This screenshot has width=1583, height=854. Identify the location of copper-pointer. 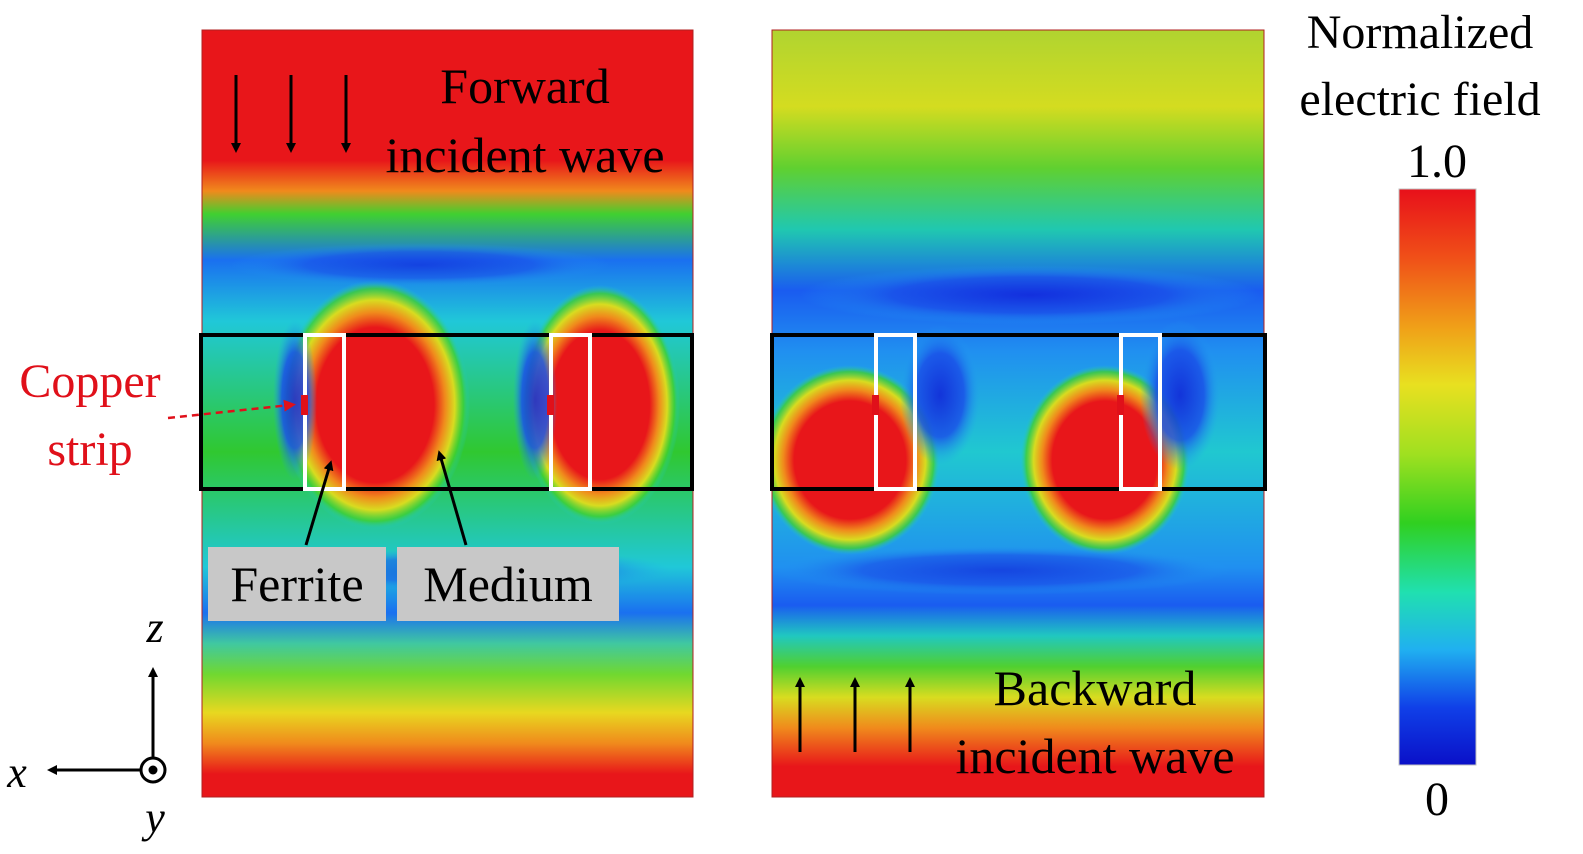
(231, 409).